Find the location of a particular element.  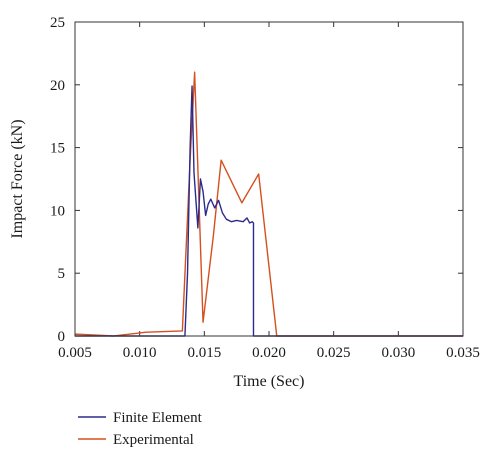

x-tick-label: 0.030 is located at coordinates (398, 353).